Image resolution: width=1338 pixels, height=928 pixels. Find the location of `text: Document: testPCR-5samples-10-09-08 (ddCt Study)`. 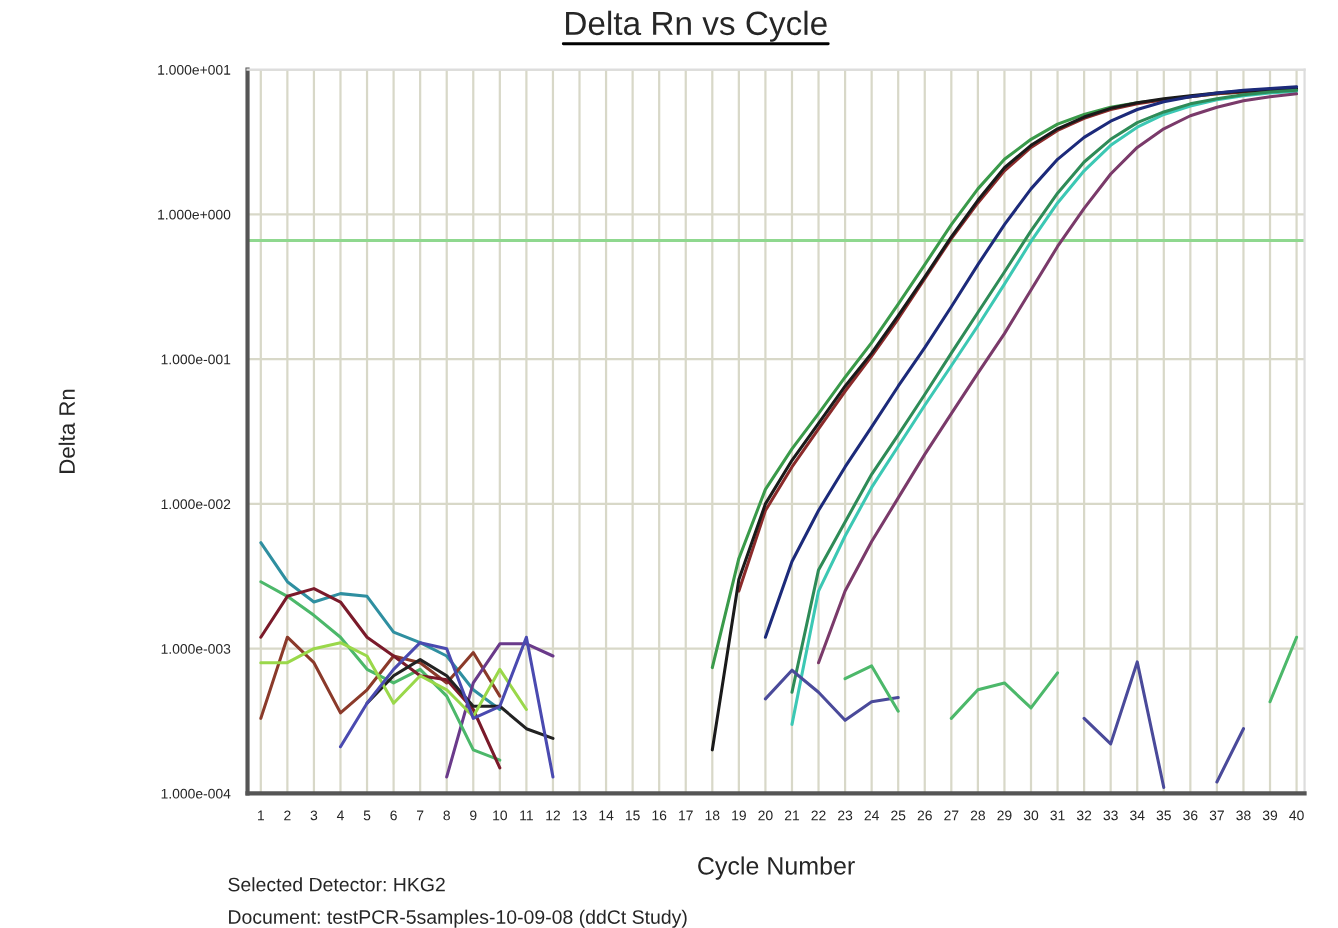

text: Document: testPCR-5samples-10-09-08 (ddCt Study) is located at coordinates (458, 918).